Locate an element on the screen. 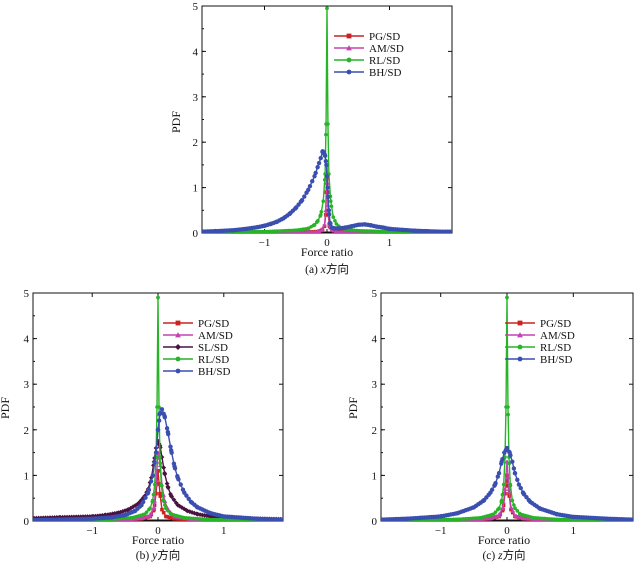  legend-item-sl-sd: SL/SD is located at coordinates (195, 348).